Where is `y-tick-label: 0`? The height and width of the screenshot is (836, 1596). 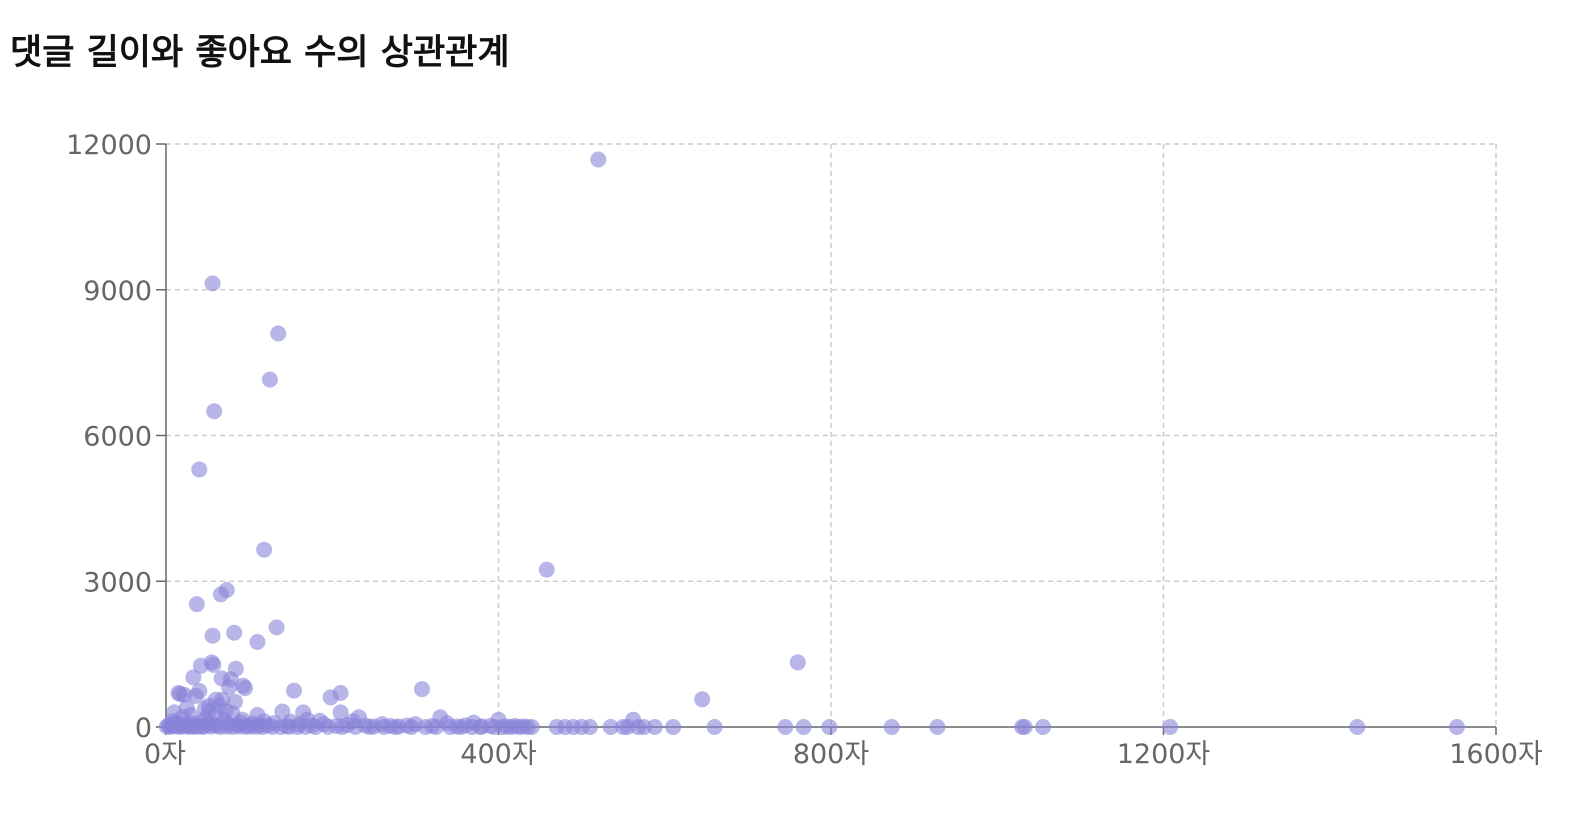 y-tick-label: 0 is located at coordinates (143, 728).